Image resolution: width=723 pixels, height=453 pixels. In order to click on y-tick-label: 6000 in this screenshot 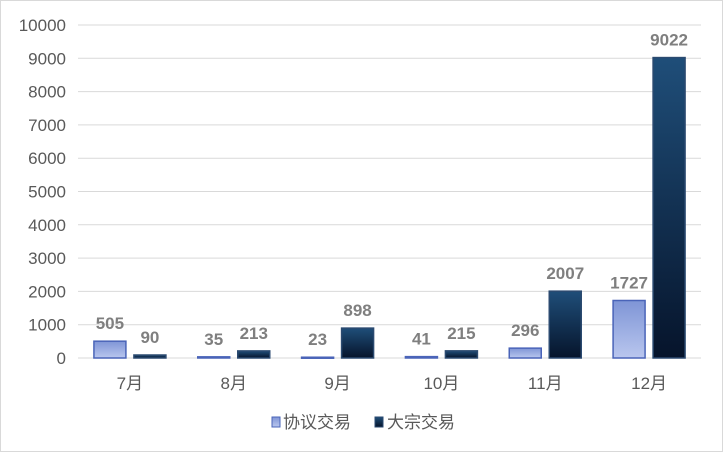, I will do `click(47, 158)`.